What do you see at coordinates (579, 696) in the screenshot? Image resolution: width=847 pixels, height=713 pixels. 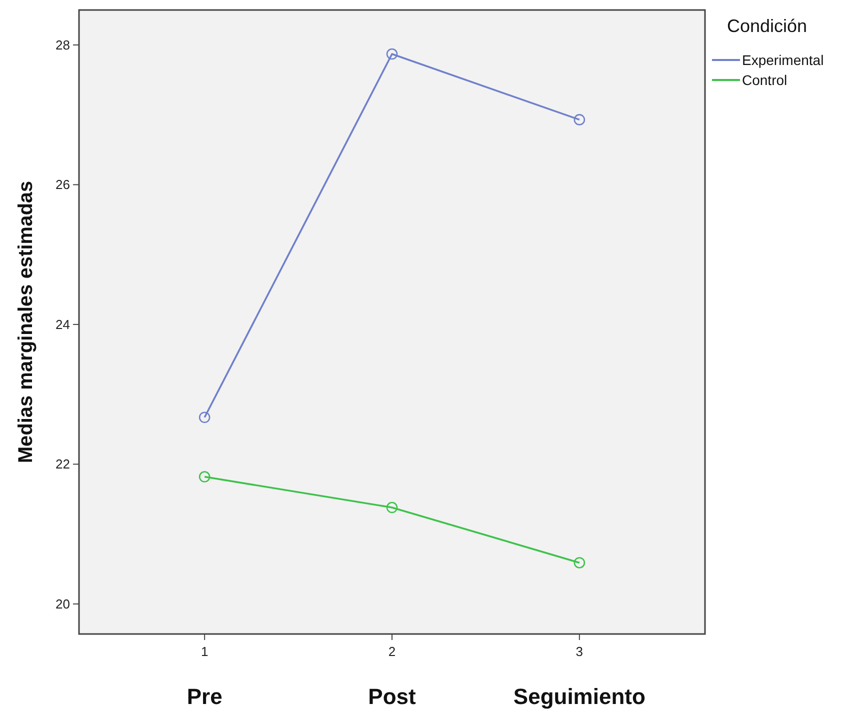 I see `text: Seguimiento` at bounding box center [579, 696].